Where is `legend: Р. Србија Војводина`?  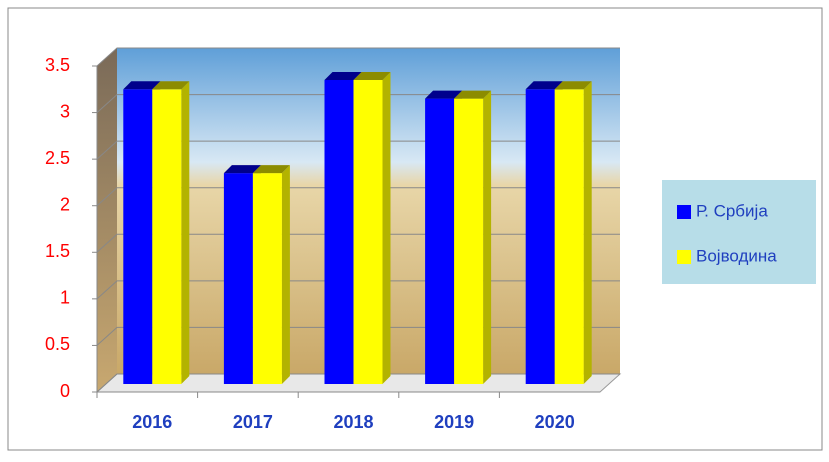 legend: Р. Србија Војводина is located at coordinates (727, 233).